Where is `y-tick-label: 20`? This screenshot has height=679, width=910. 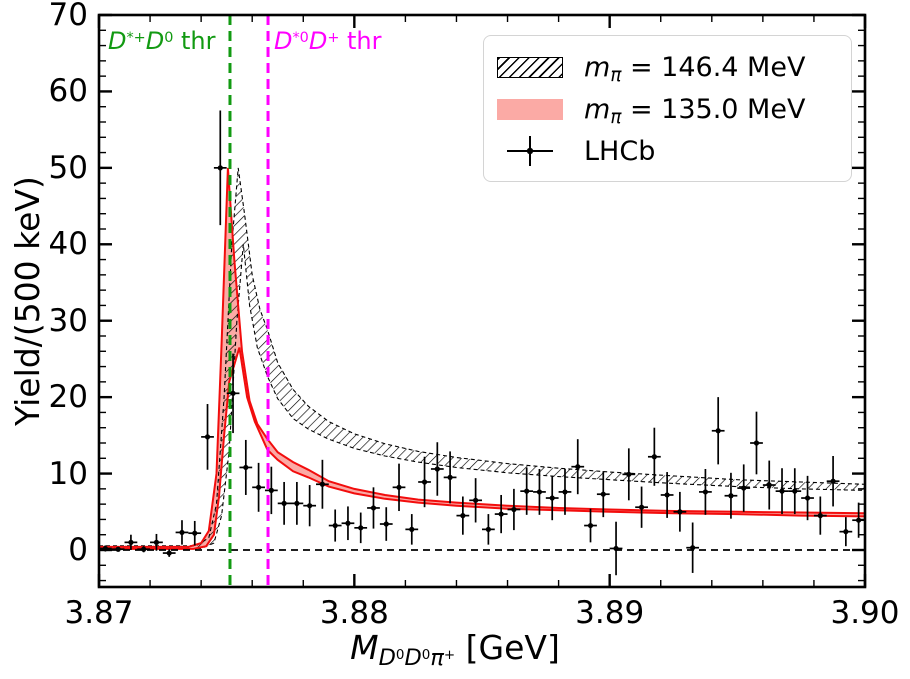 y-tick-label: 20 is located at coordinates (68, 397).